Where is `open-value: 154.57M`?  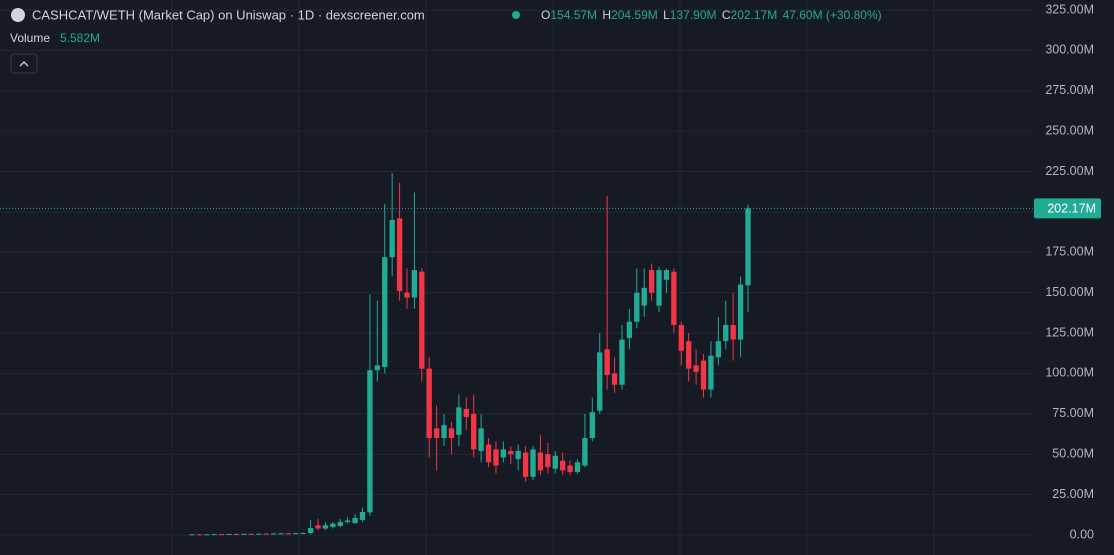 open-value: 154.57M is located at coordinates (573, 15).